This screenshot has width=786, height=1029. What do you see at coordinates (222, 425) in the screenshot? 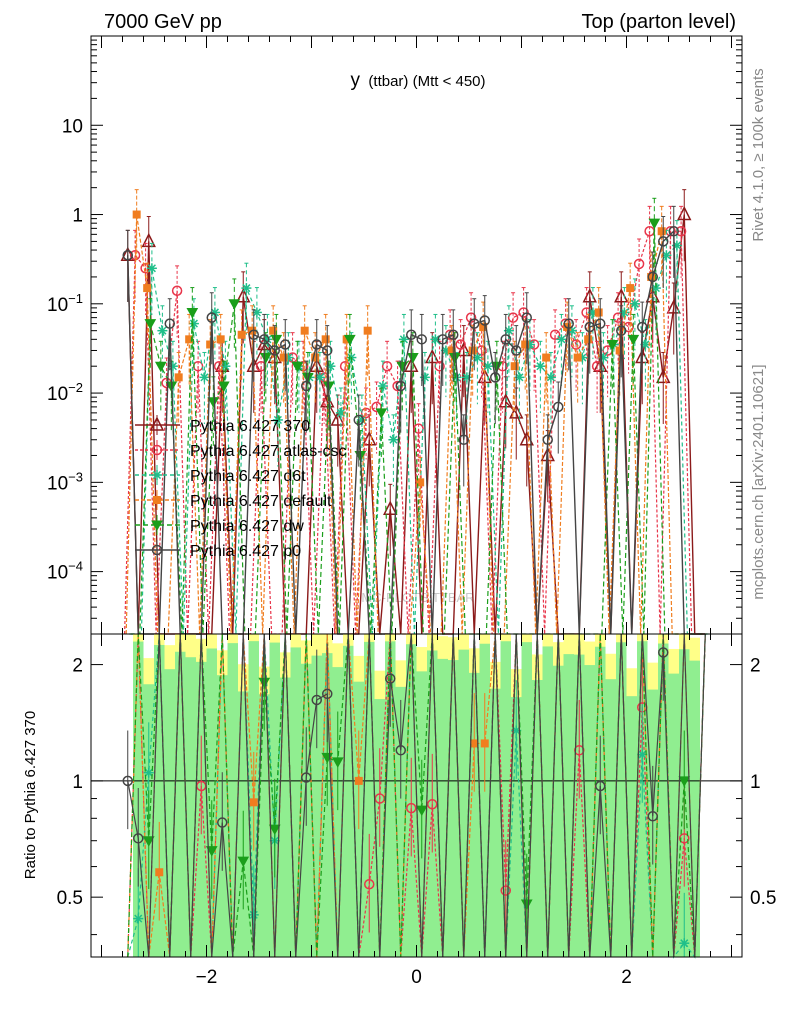
I see `legend-entry: Pythia 6.427 370` at bounding box center [222, 425].